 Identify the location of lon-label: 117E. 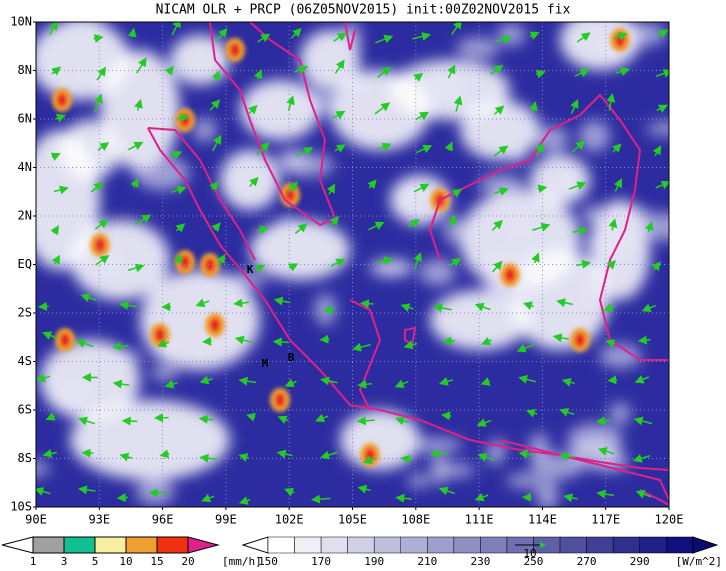
(605, 520).